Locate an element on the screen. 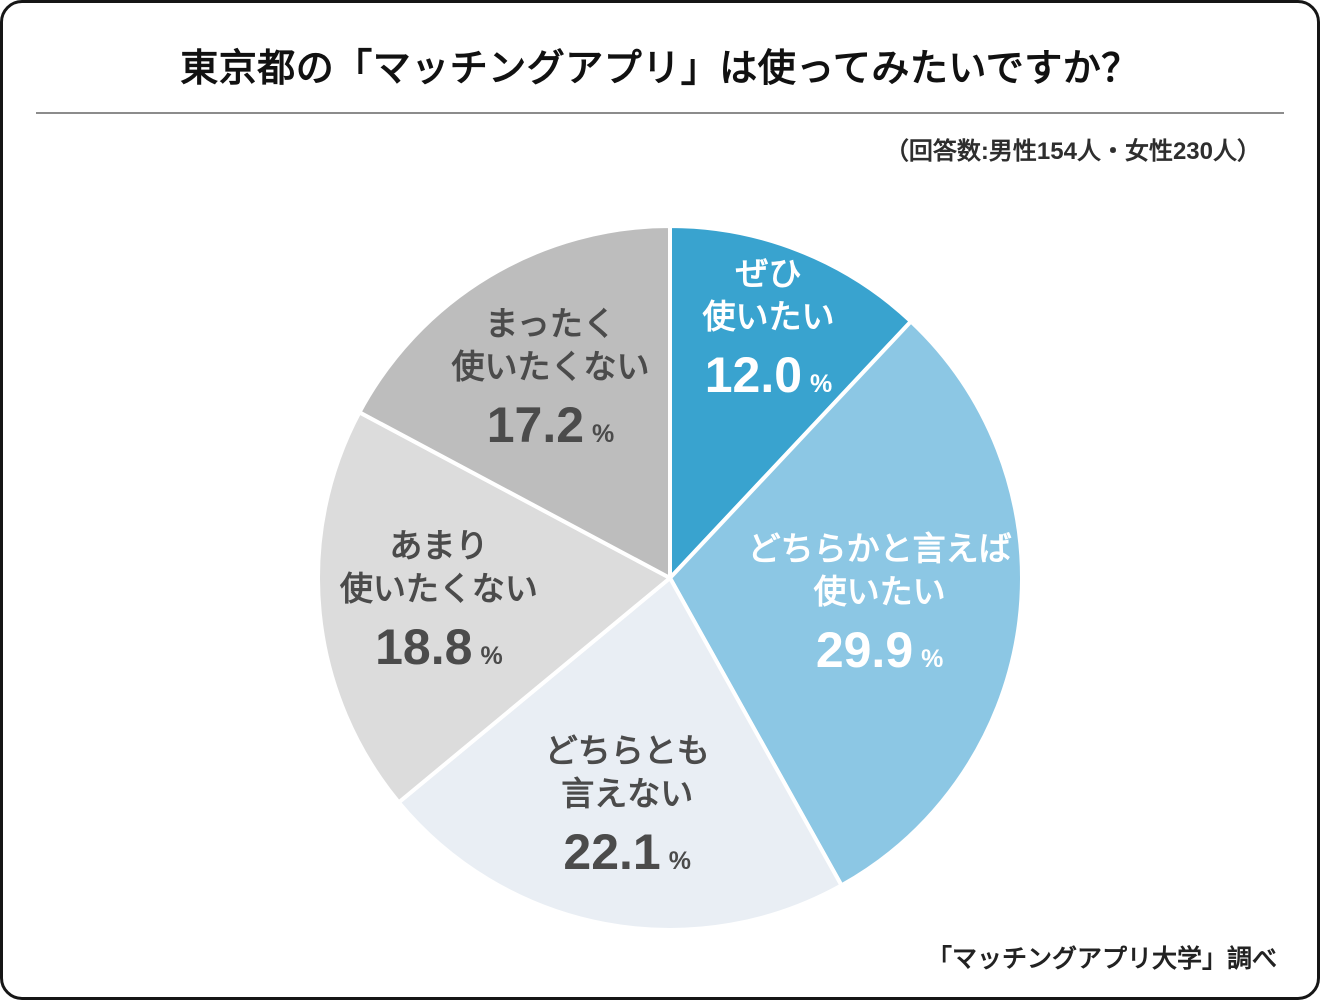  respondents-note: （回答数:男性154人・女性230人） is located at coordinates (1072, 151).